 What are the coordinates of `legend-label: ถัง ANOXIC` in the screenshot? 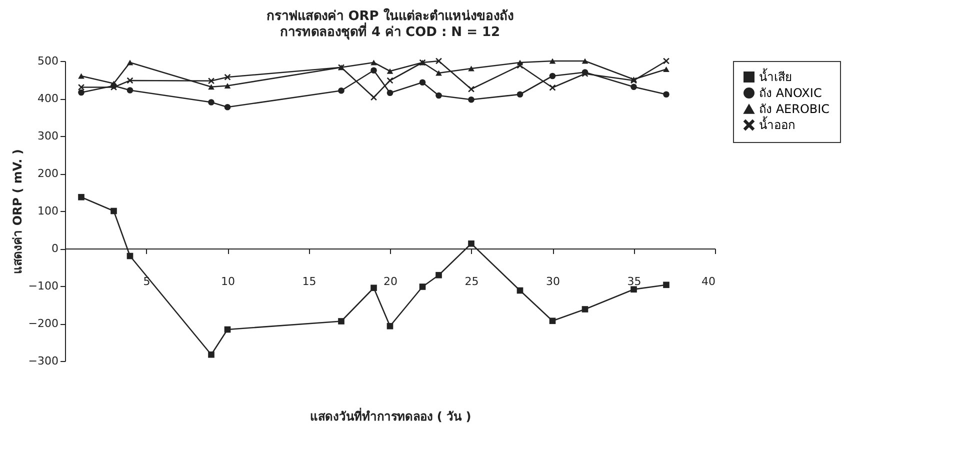 It's located at (790, 93).